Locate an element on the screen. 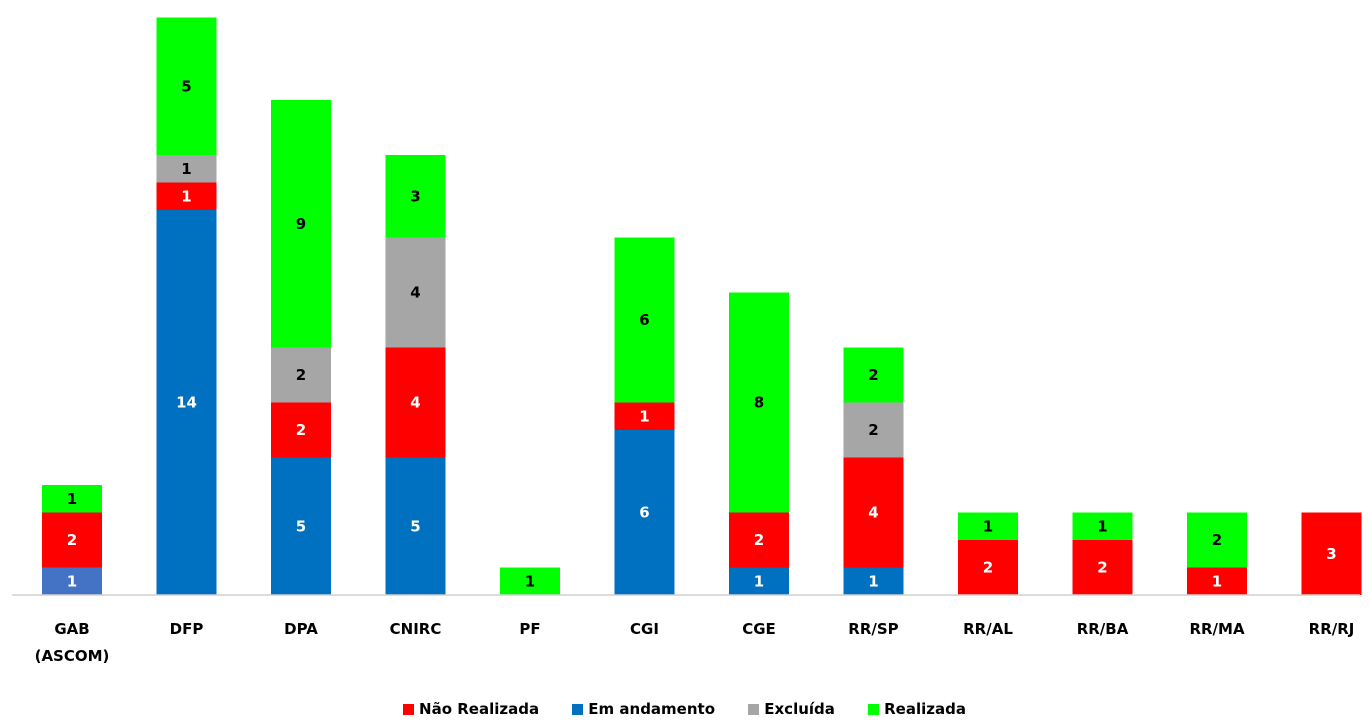  legend-swatch-em-andamento is located at coordinates (578, 709).